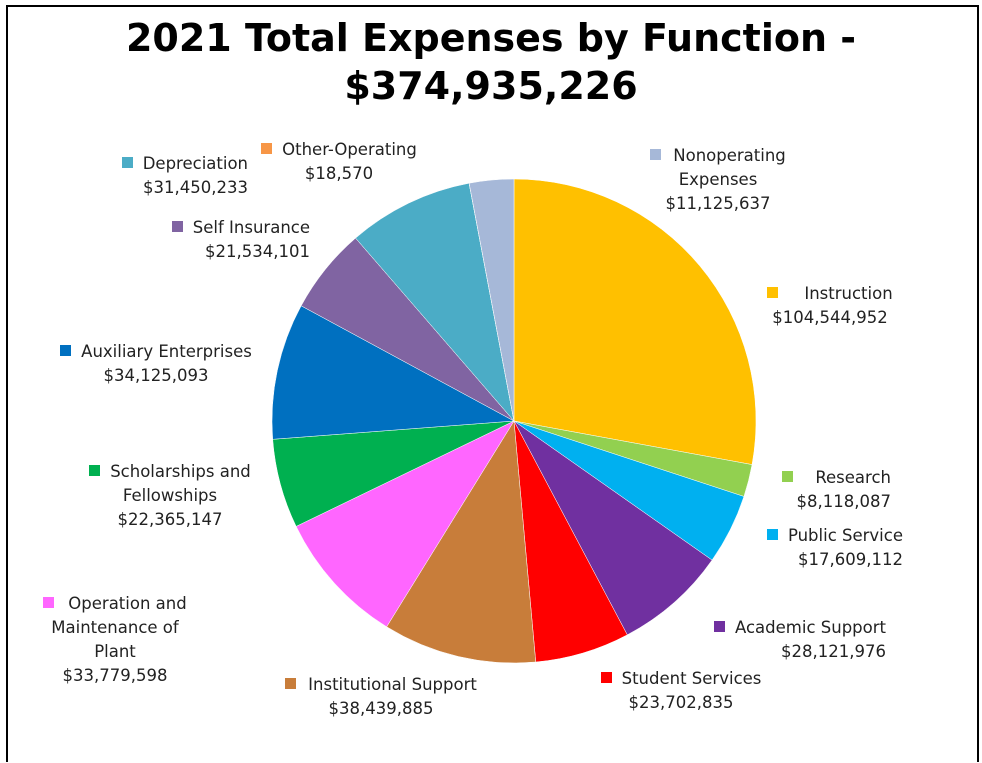 Image resolution: width=982 pixels, height=763 pixels. What do you see at coordinates (491, 300) in the screenshot?
I see `pie-slice-nonoperating-expenses` at bounding box center [491, 300].